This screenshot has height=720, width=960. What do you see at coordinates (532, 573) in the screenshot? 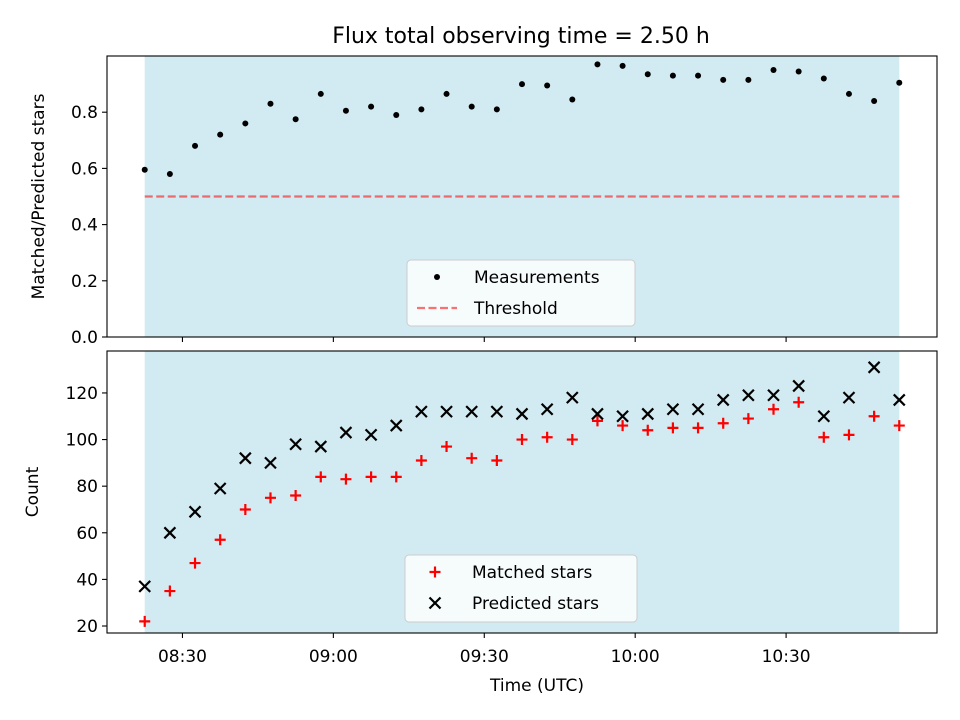
I see `legend-label: Matched stars` at bounding box center [532, 573].